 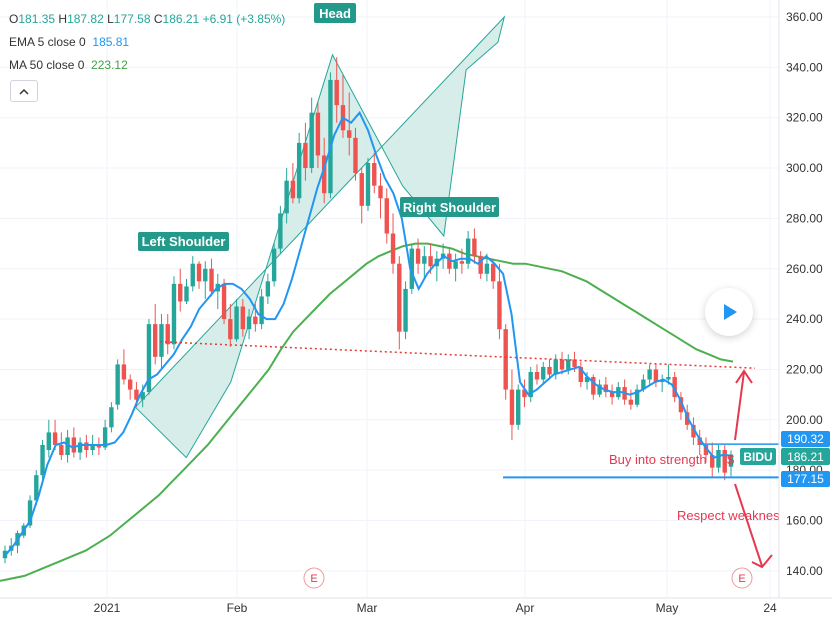 I want to click on x-tick-label: 2021, so click(x=107, y=608).